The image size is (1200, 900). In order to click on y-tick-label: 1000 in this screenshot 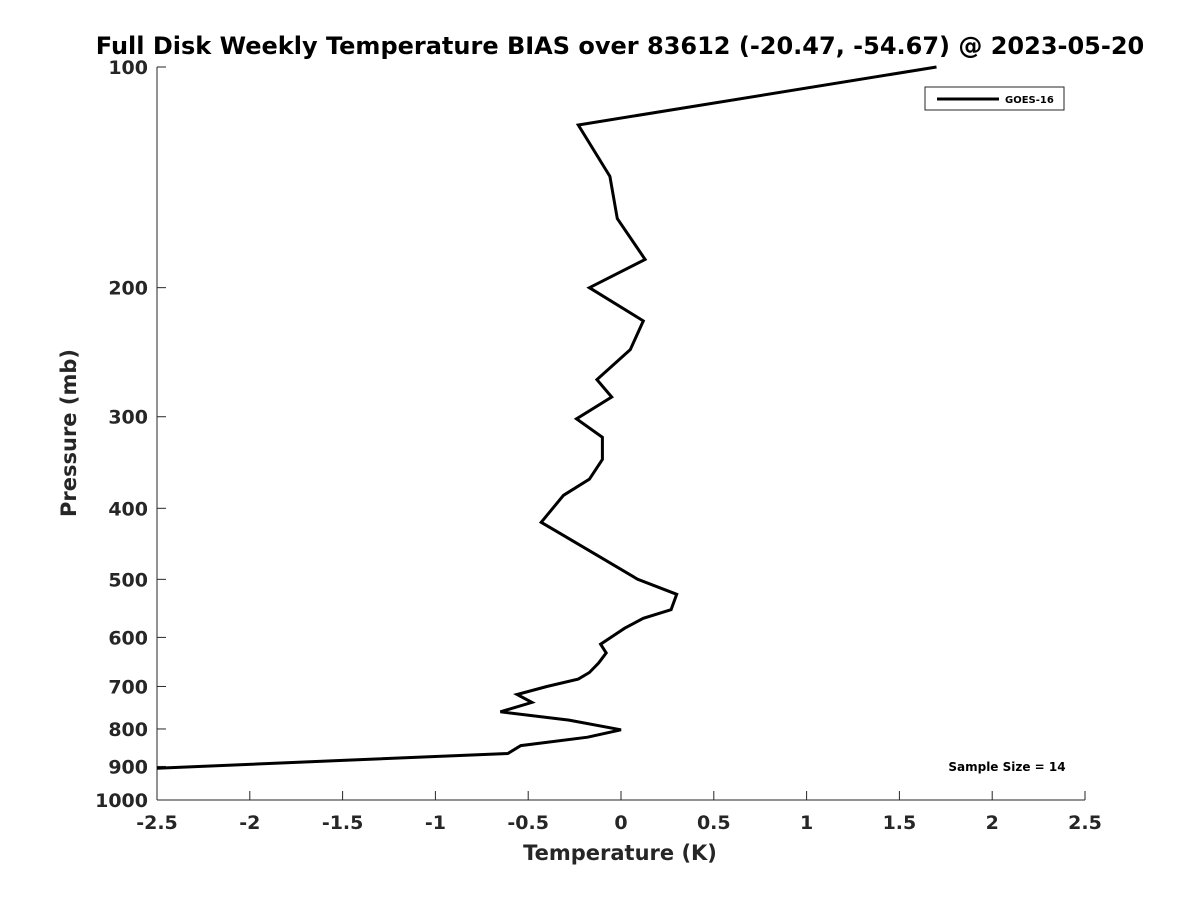, I will do `click(121, 801)`.